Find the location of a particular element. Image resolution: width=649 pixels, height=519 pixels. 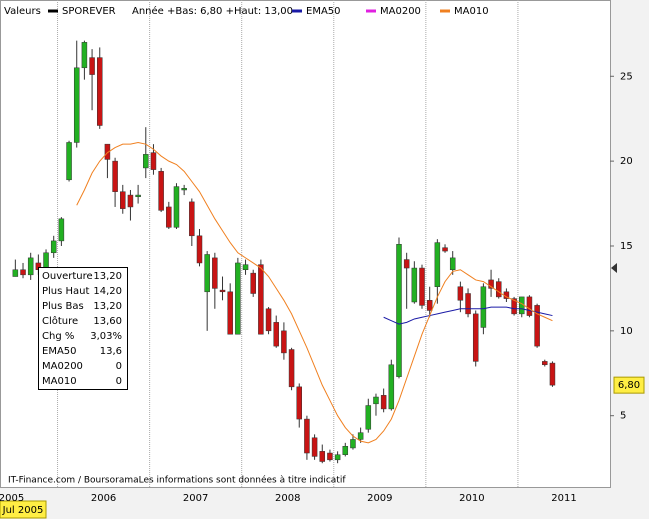

info-label: Ouverture is located at coordinates (67, 276).